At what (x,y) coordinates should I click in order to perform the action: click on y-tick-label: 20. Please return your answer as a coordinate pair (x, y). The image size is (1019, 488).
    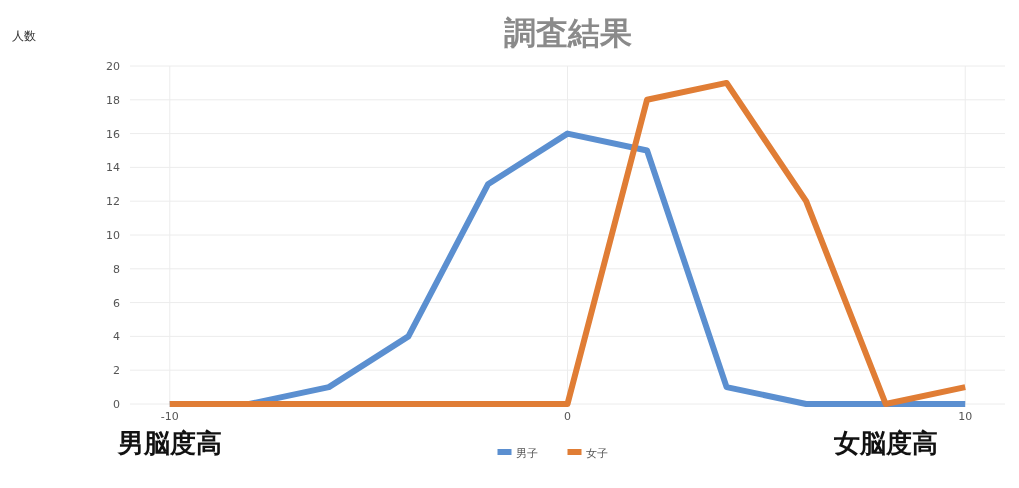
    Looking at the image, I should click on (113, 66).